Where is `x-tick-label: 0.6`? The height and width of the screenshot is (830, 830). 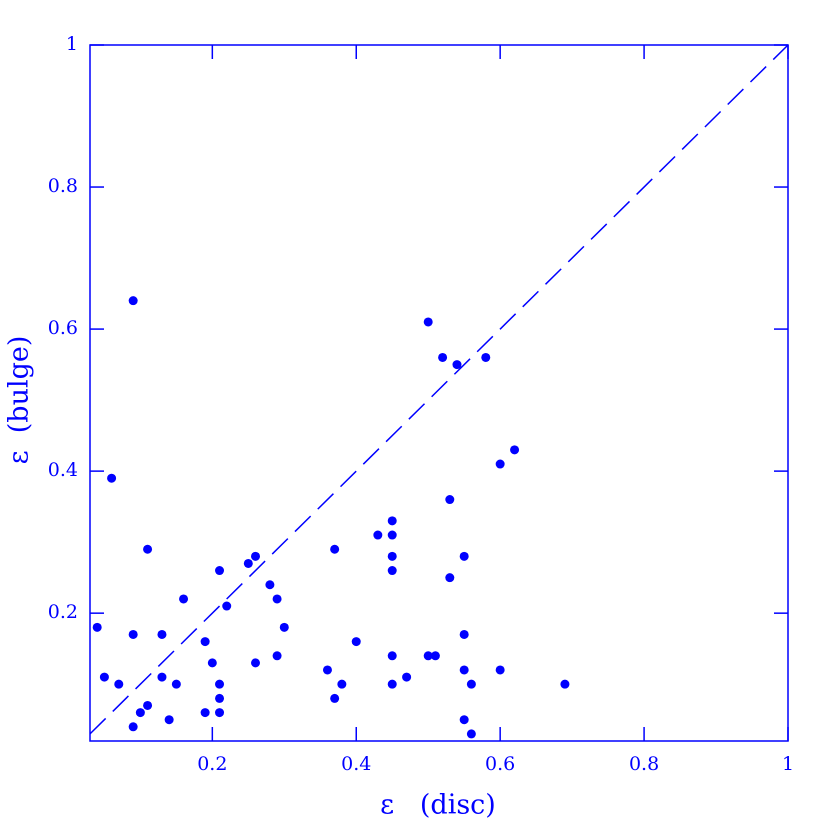 x-tick-label: 0.6 is located at coordinates (500, 764).